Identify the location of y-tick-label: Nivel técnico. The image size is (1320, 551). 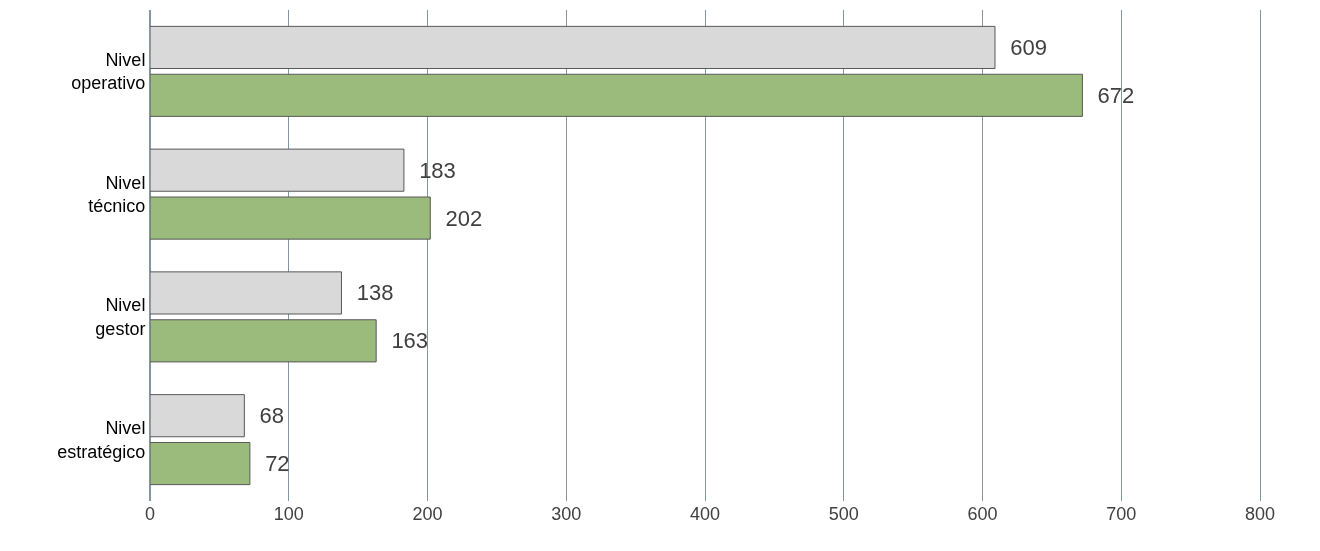
(117, 194).